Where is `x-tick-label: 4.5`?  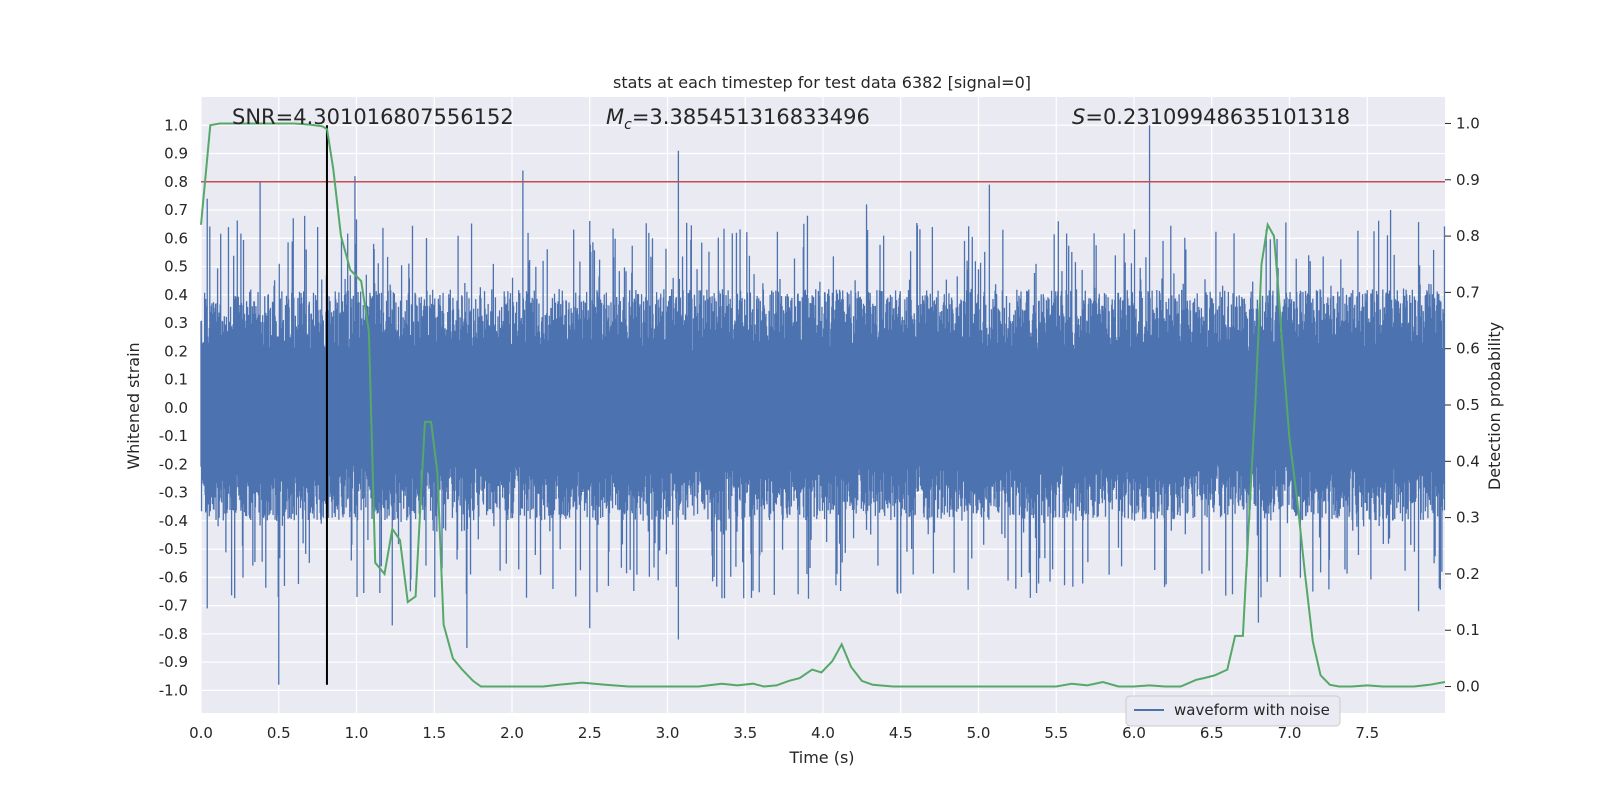 x-tick-label: 4.5 is located at coordinates (901, 733).